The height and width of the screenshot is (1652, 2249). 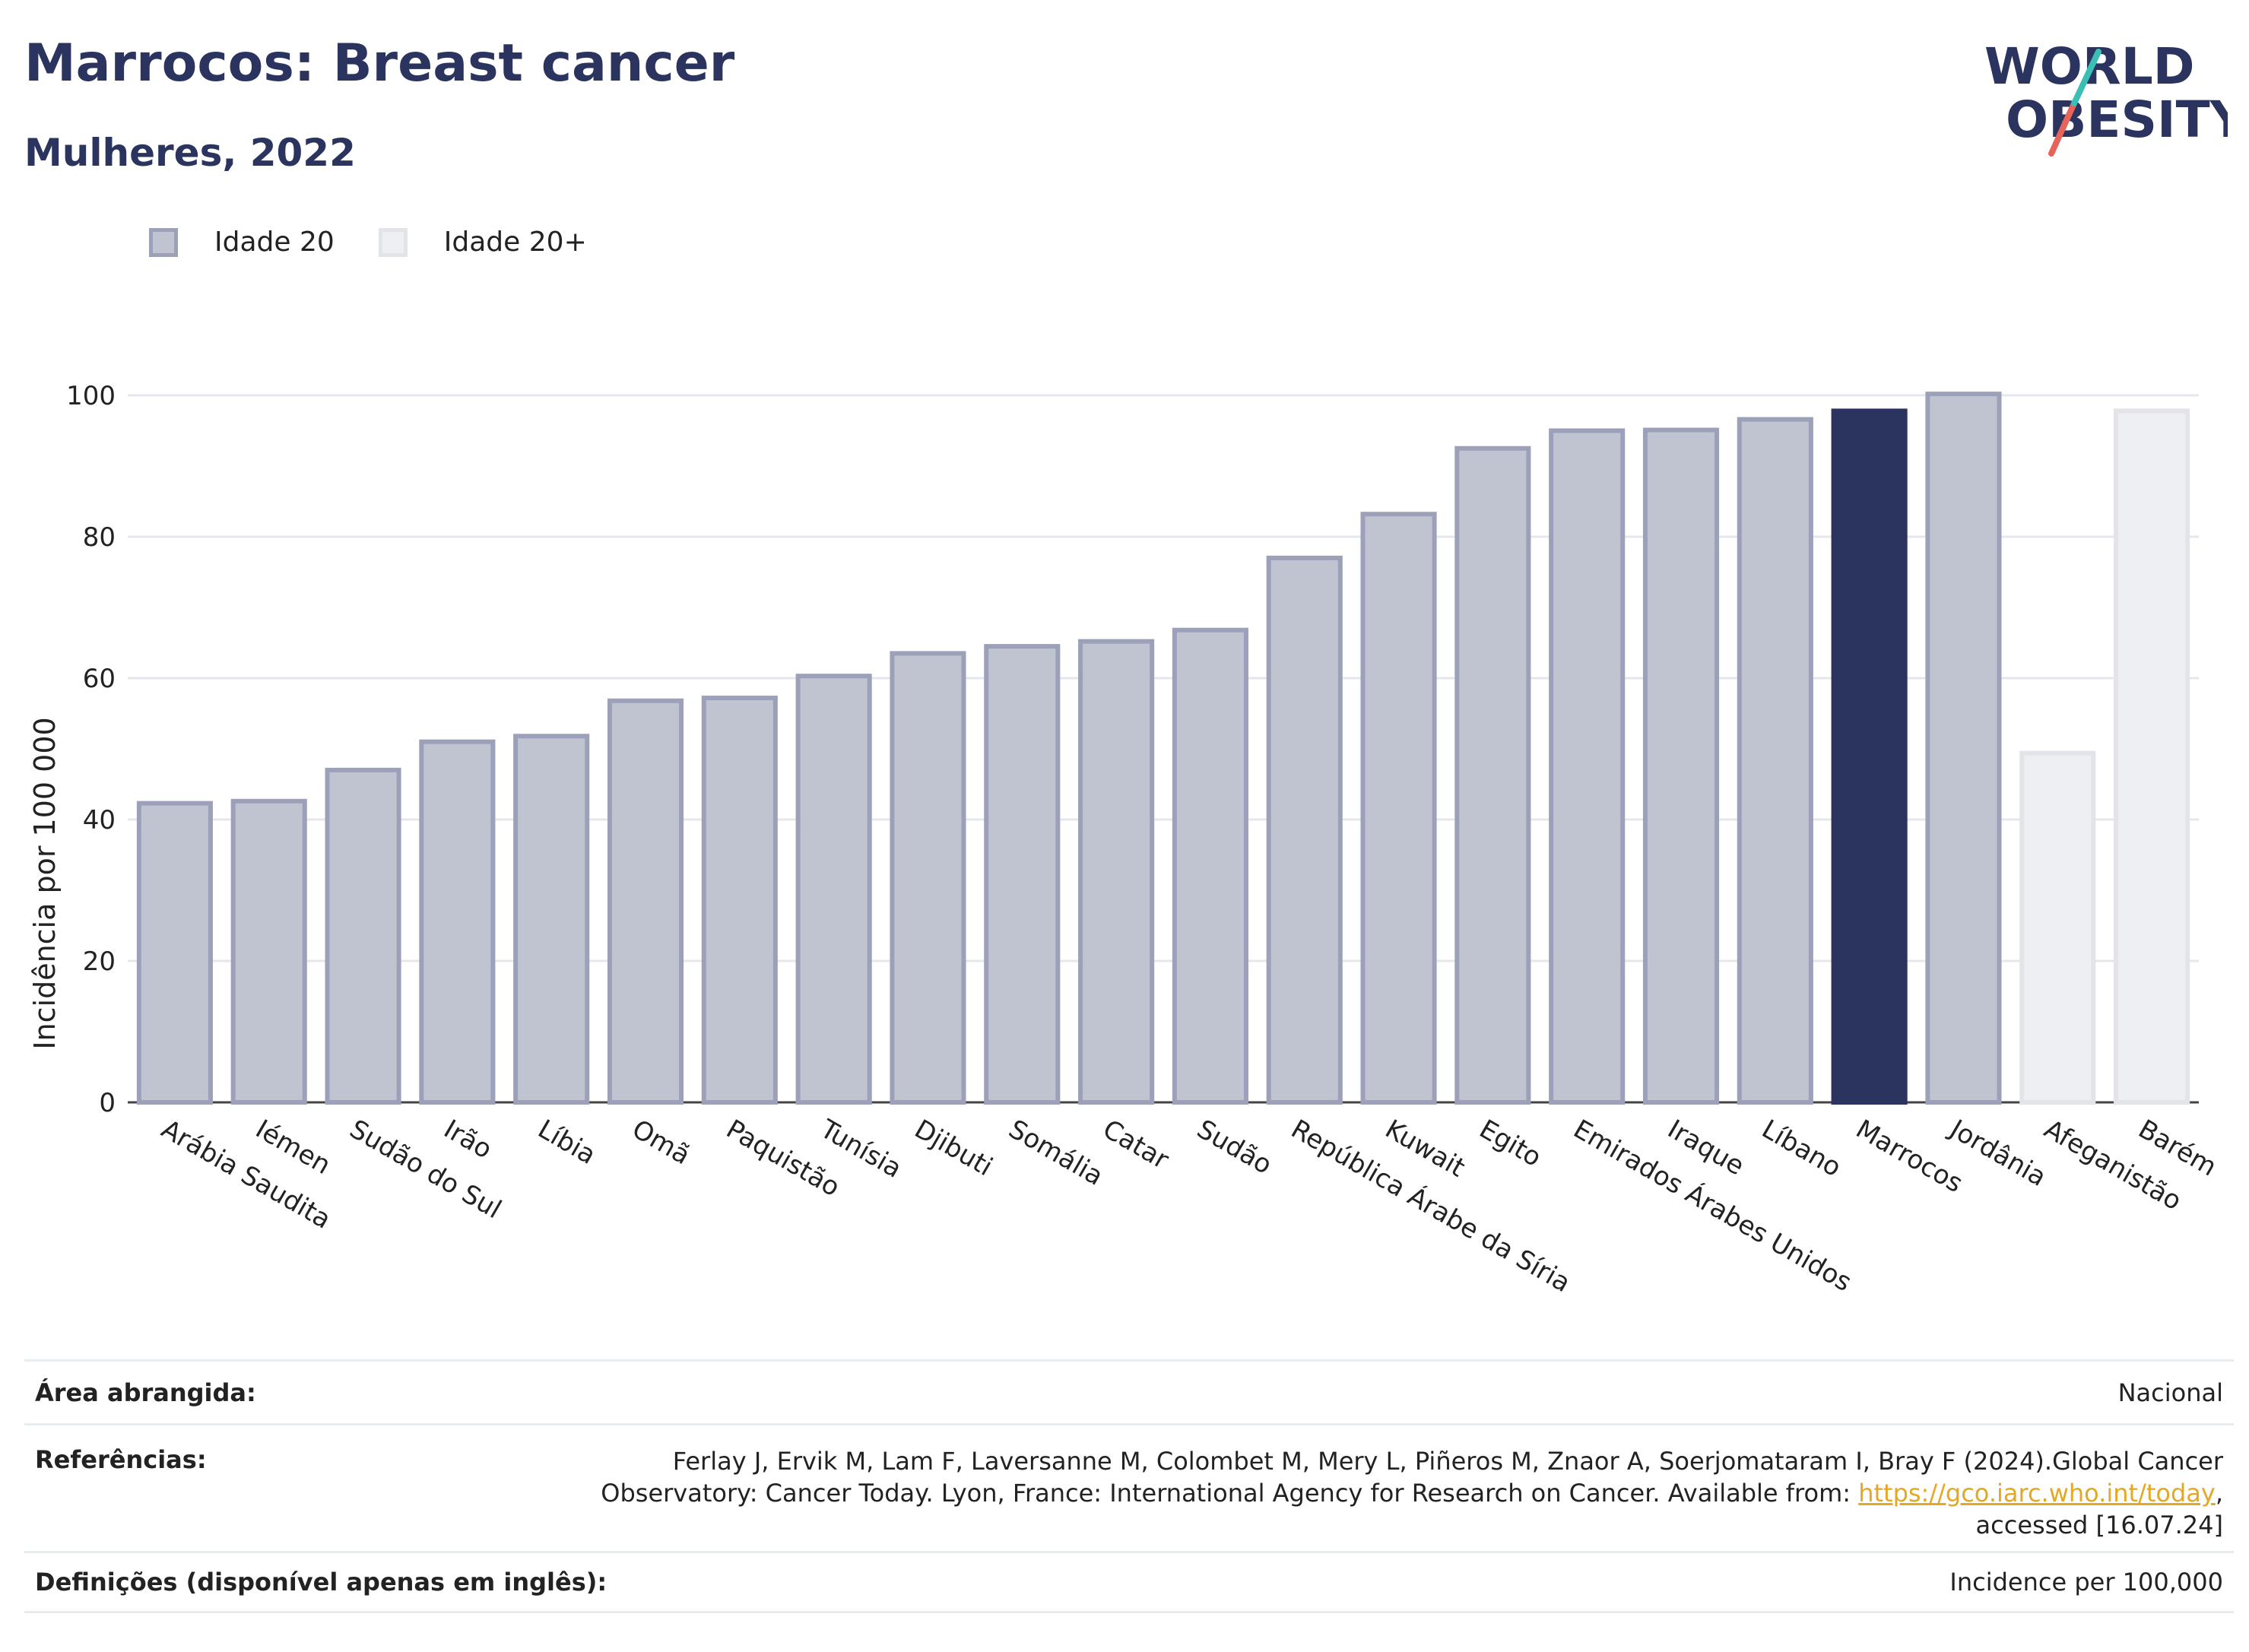 I want to click on logo-slash-red, so click(x=2062, y=128).